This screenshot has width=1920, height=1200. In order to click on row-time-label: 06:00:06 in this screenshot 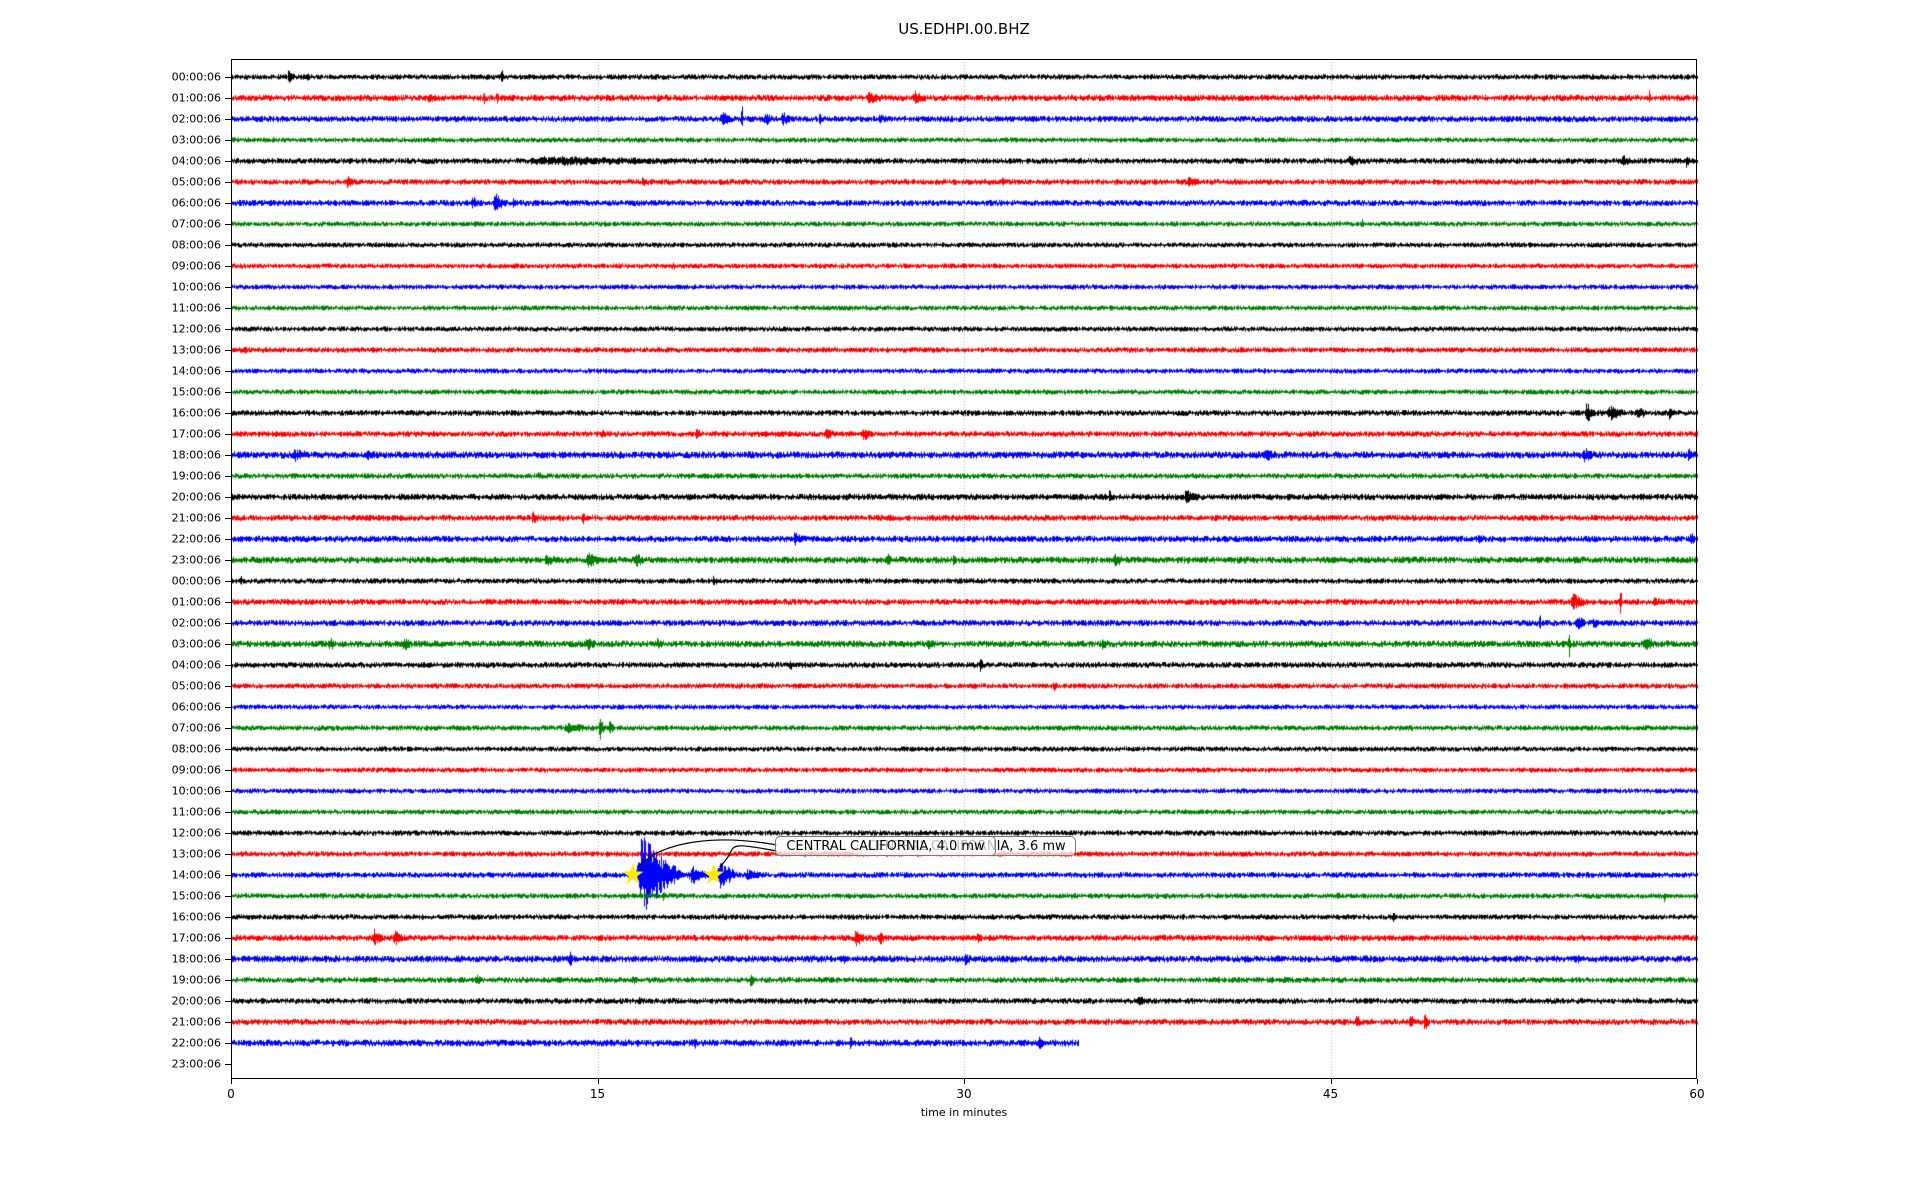, I will do `click(196, 707)`.